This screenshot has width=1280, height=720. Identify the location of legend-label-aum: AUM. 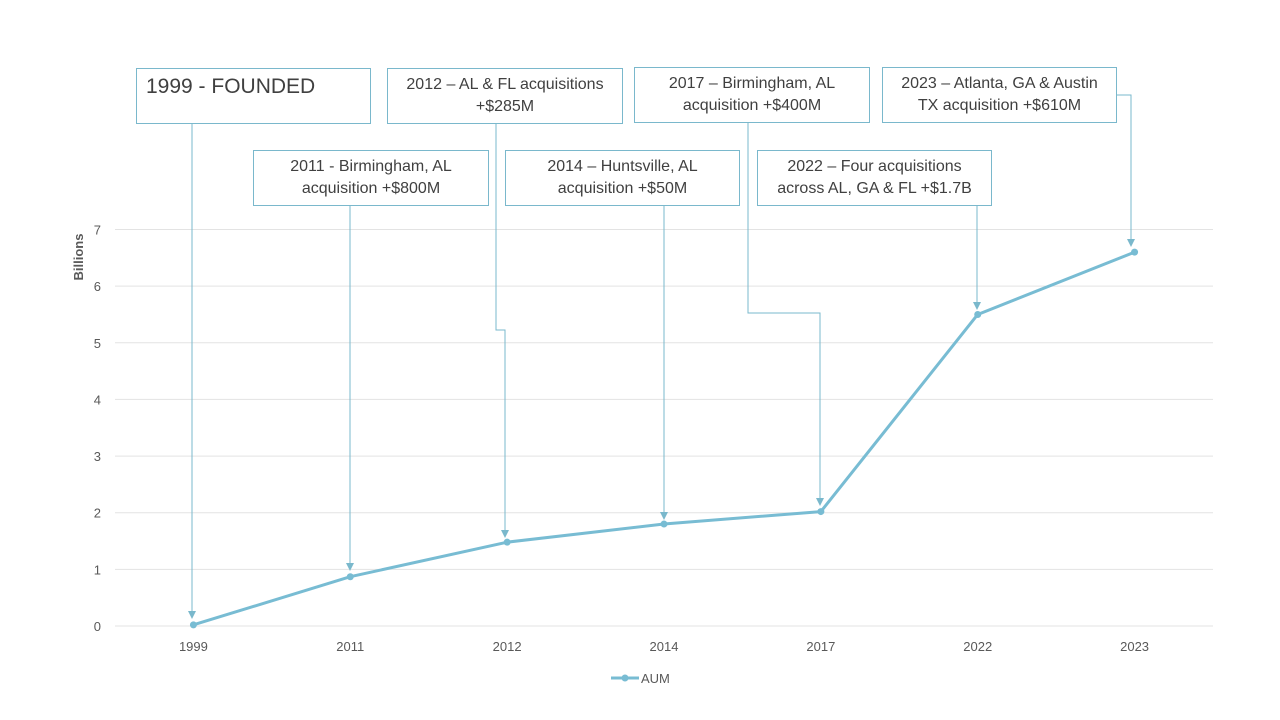
(655, 678).